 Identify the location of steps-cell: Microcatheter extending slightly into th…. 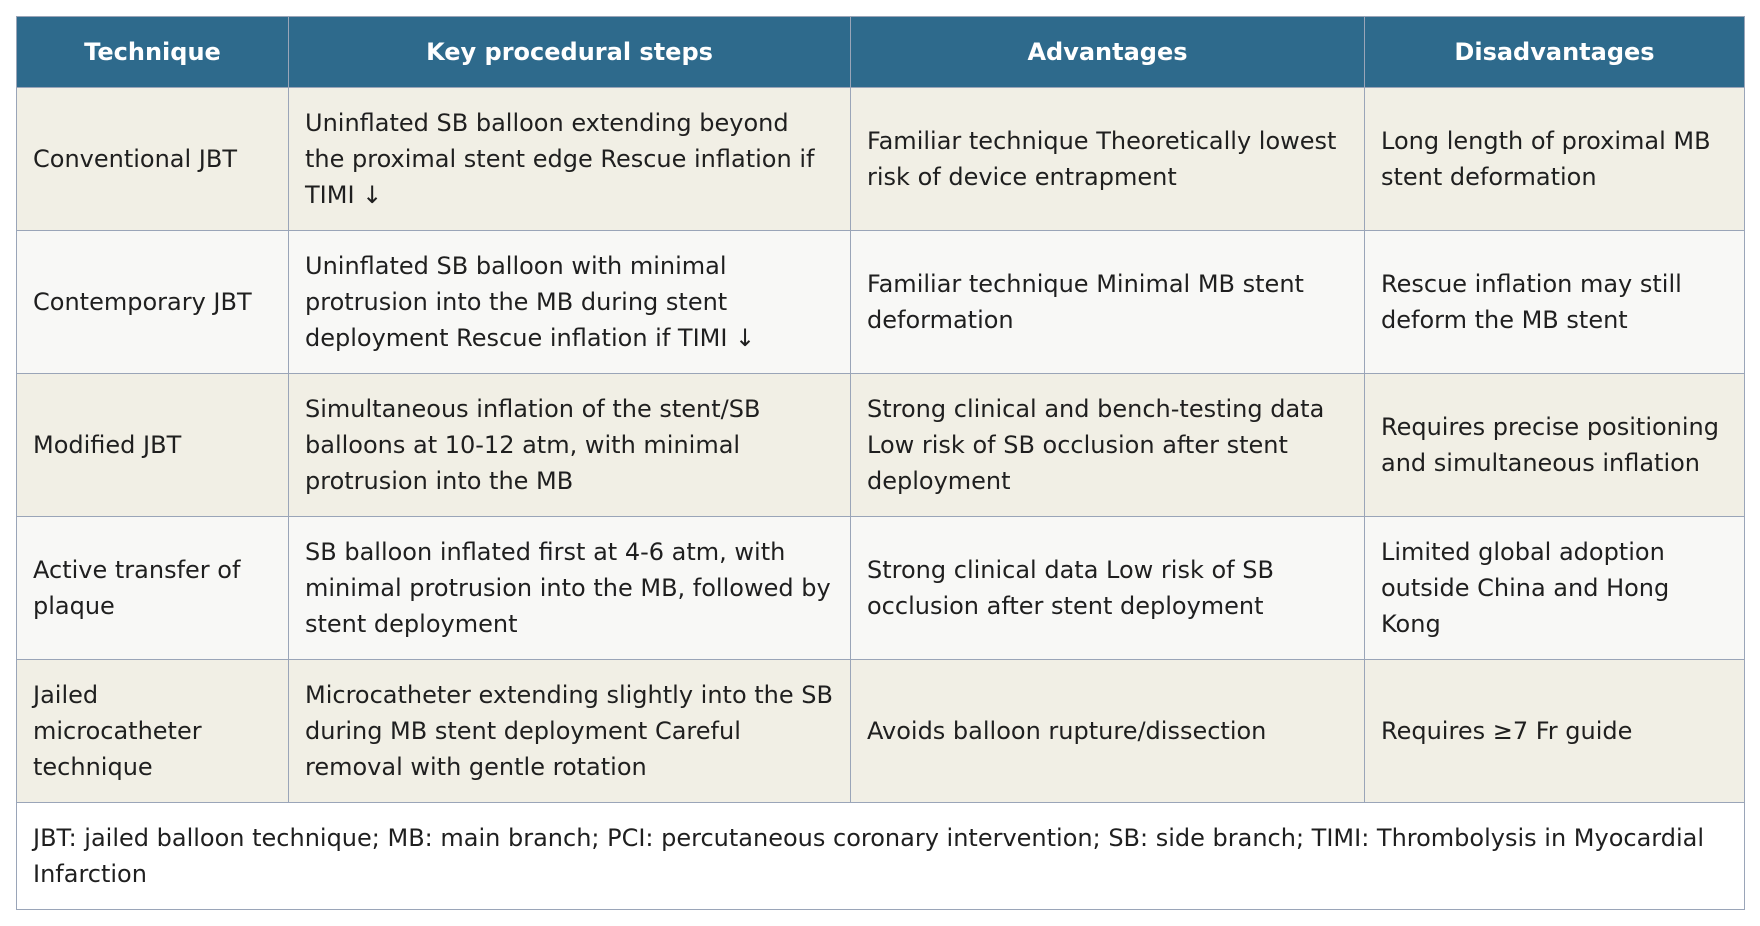
(569, 731).